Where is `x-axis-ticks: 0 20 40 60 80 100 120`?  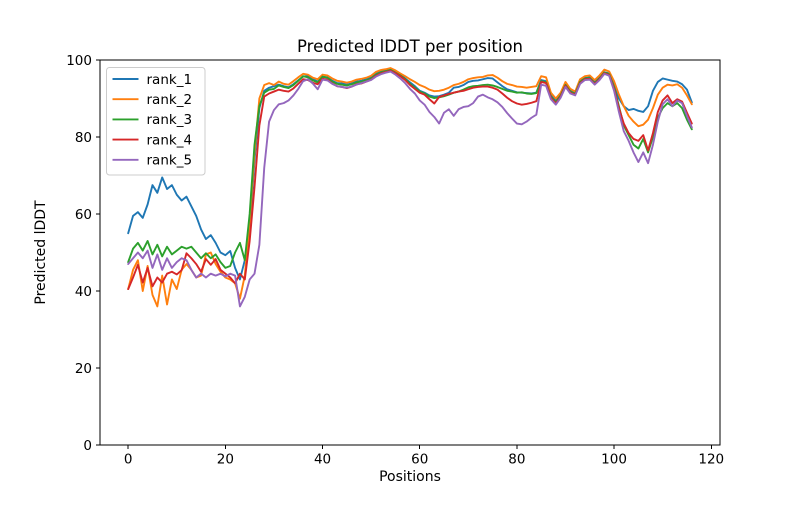 x-axis-ticks: 0 20 40 60 80 100 120 is located at coordinates (424, 456).